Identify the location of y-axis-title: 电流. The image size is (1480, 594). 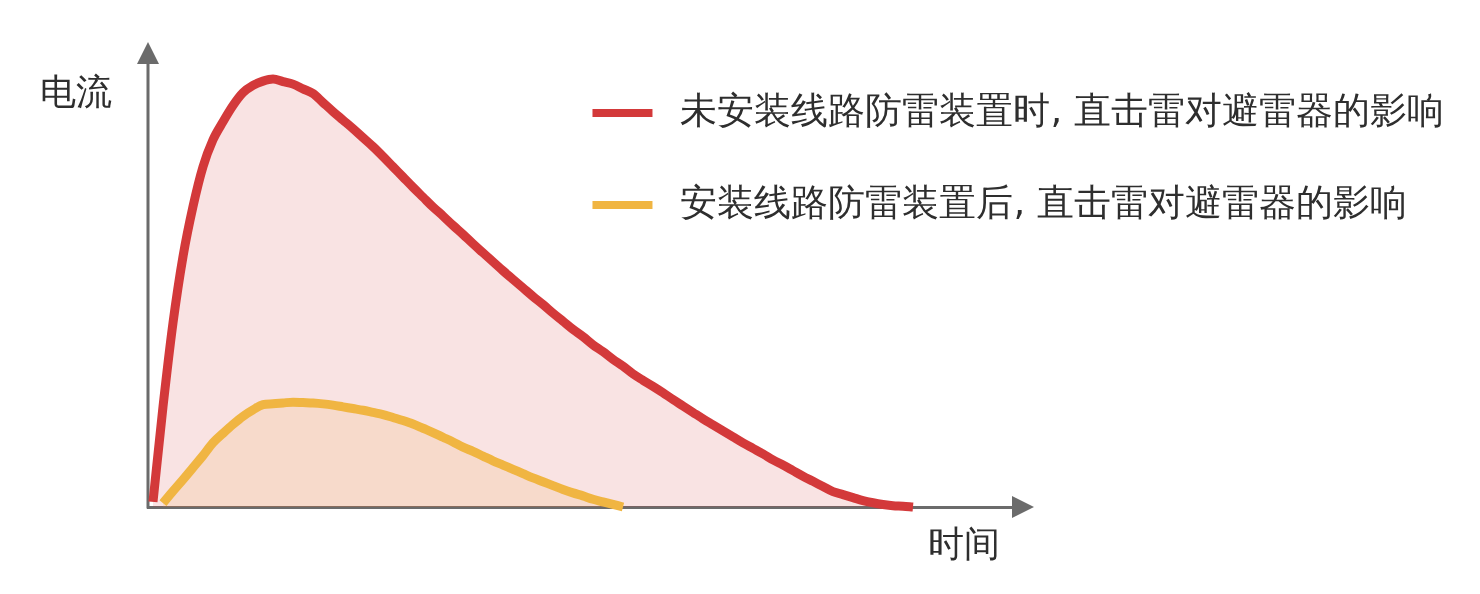
(76, 92).